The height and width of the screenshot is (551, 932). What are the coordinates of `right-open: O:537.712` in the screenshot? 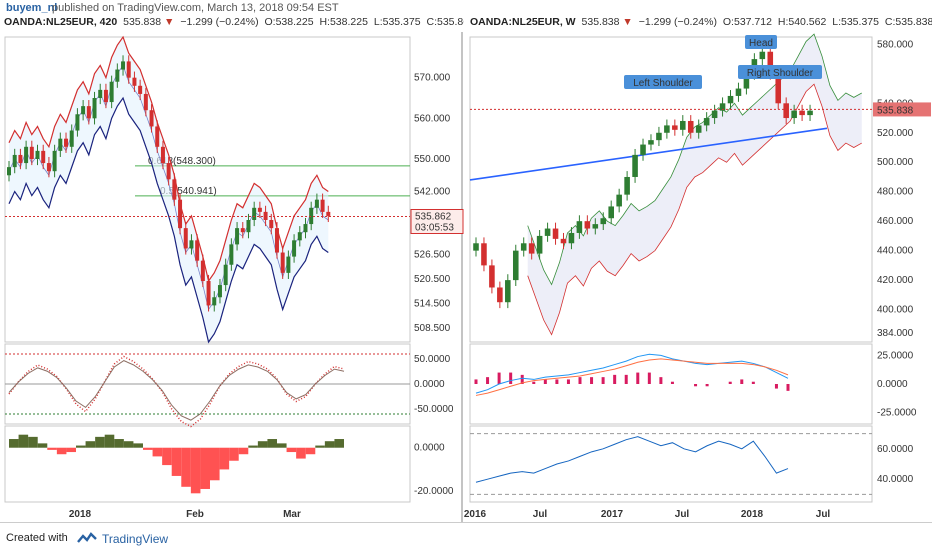 It's located at (747, 22).